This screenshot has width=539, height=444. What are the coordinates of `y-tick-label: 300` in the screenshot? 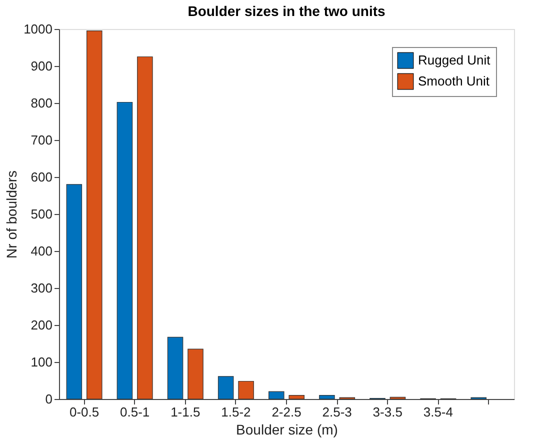 It's located at (41, 288).